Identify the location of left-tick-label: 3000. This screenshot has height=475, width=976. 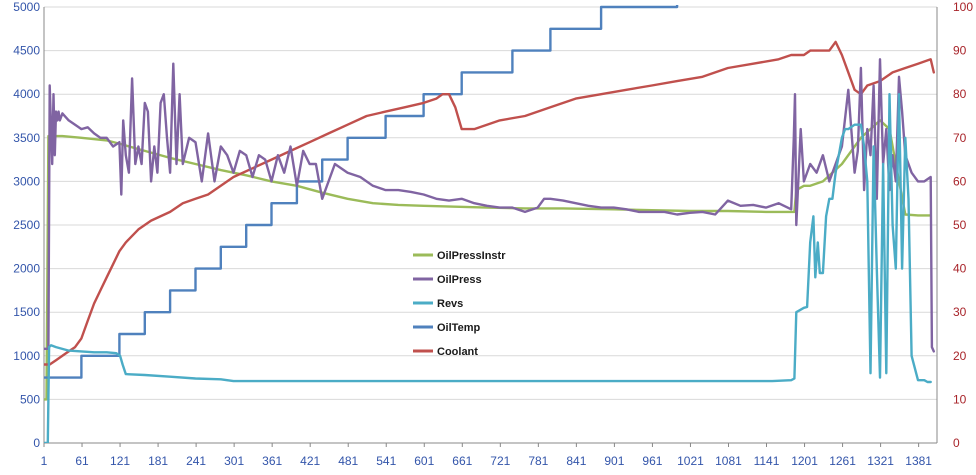
(26, 181).